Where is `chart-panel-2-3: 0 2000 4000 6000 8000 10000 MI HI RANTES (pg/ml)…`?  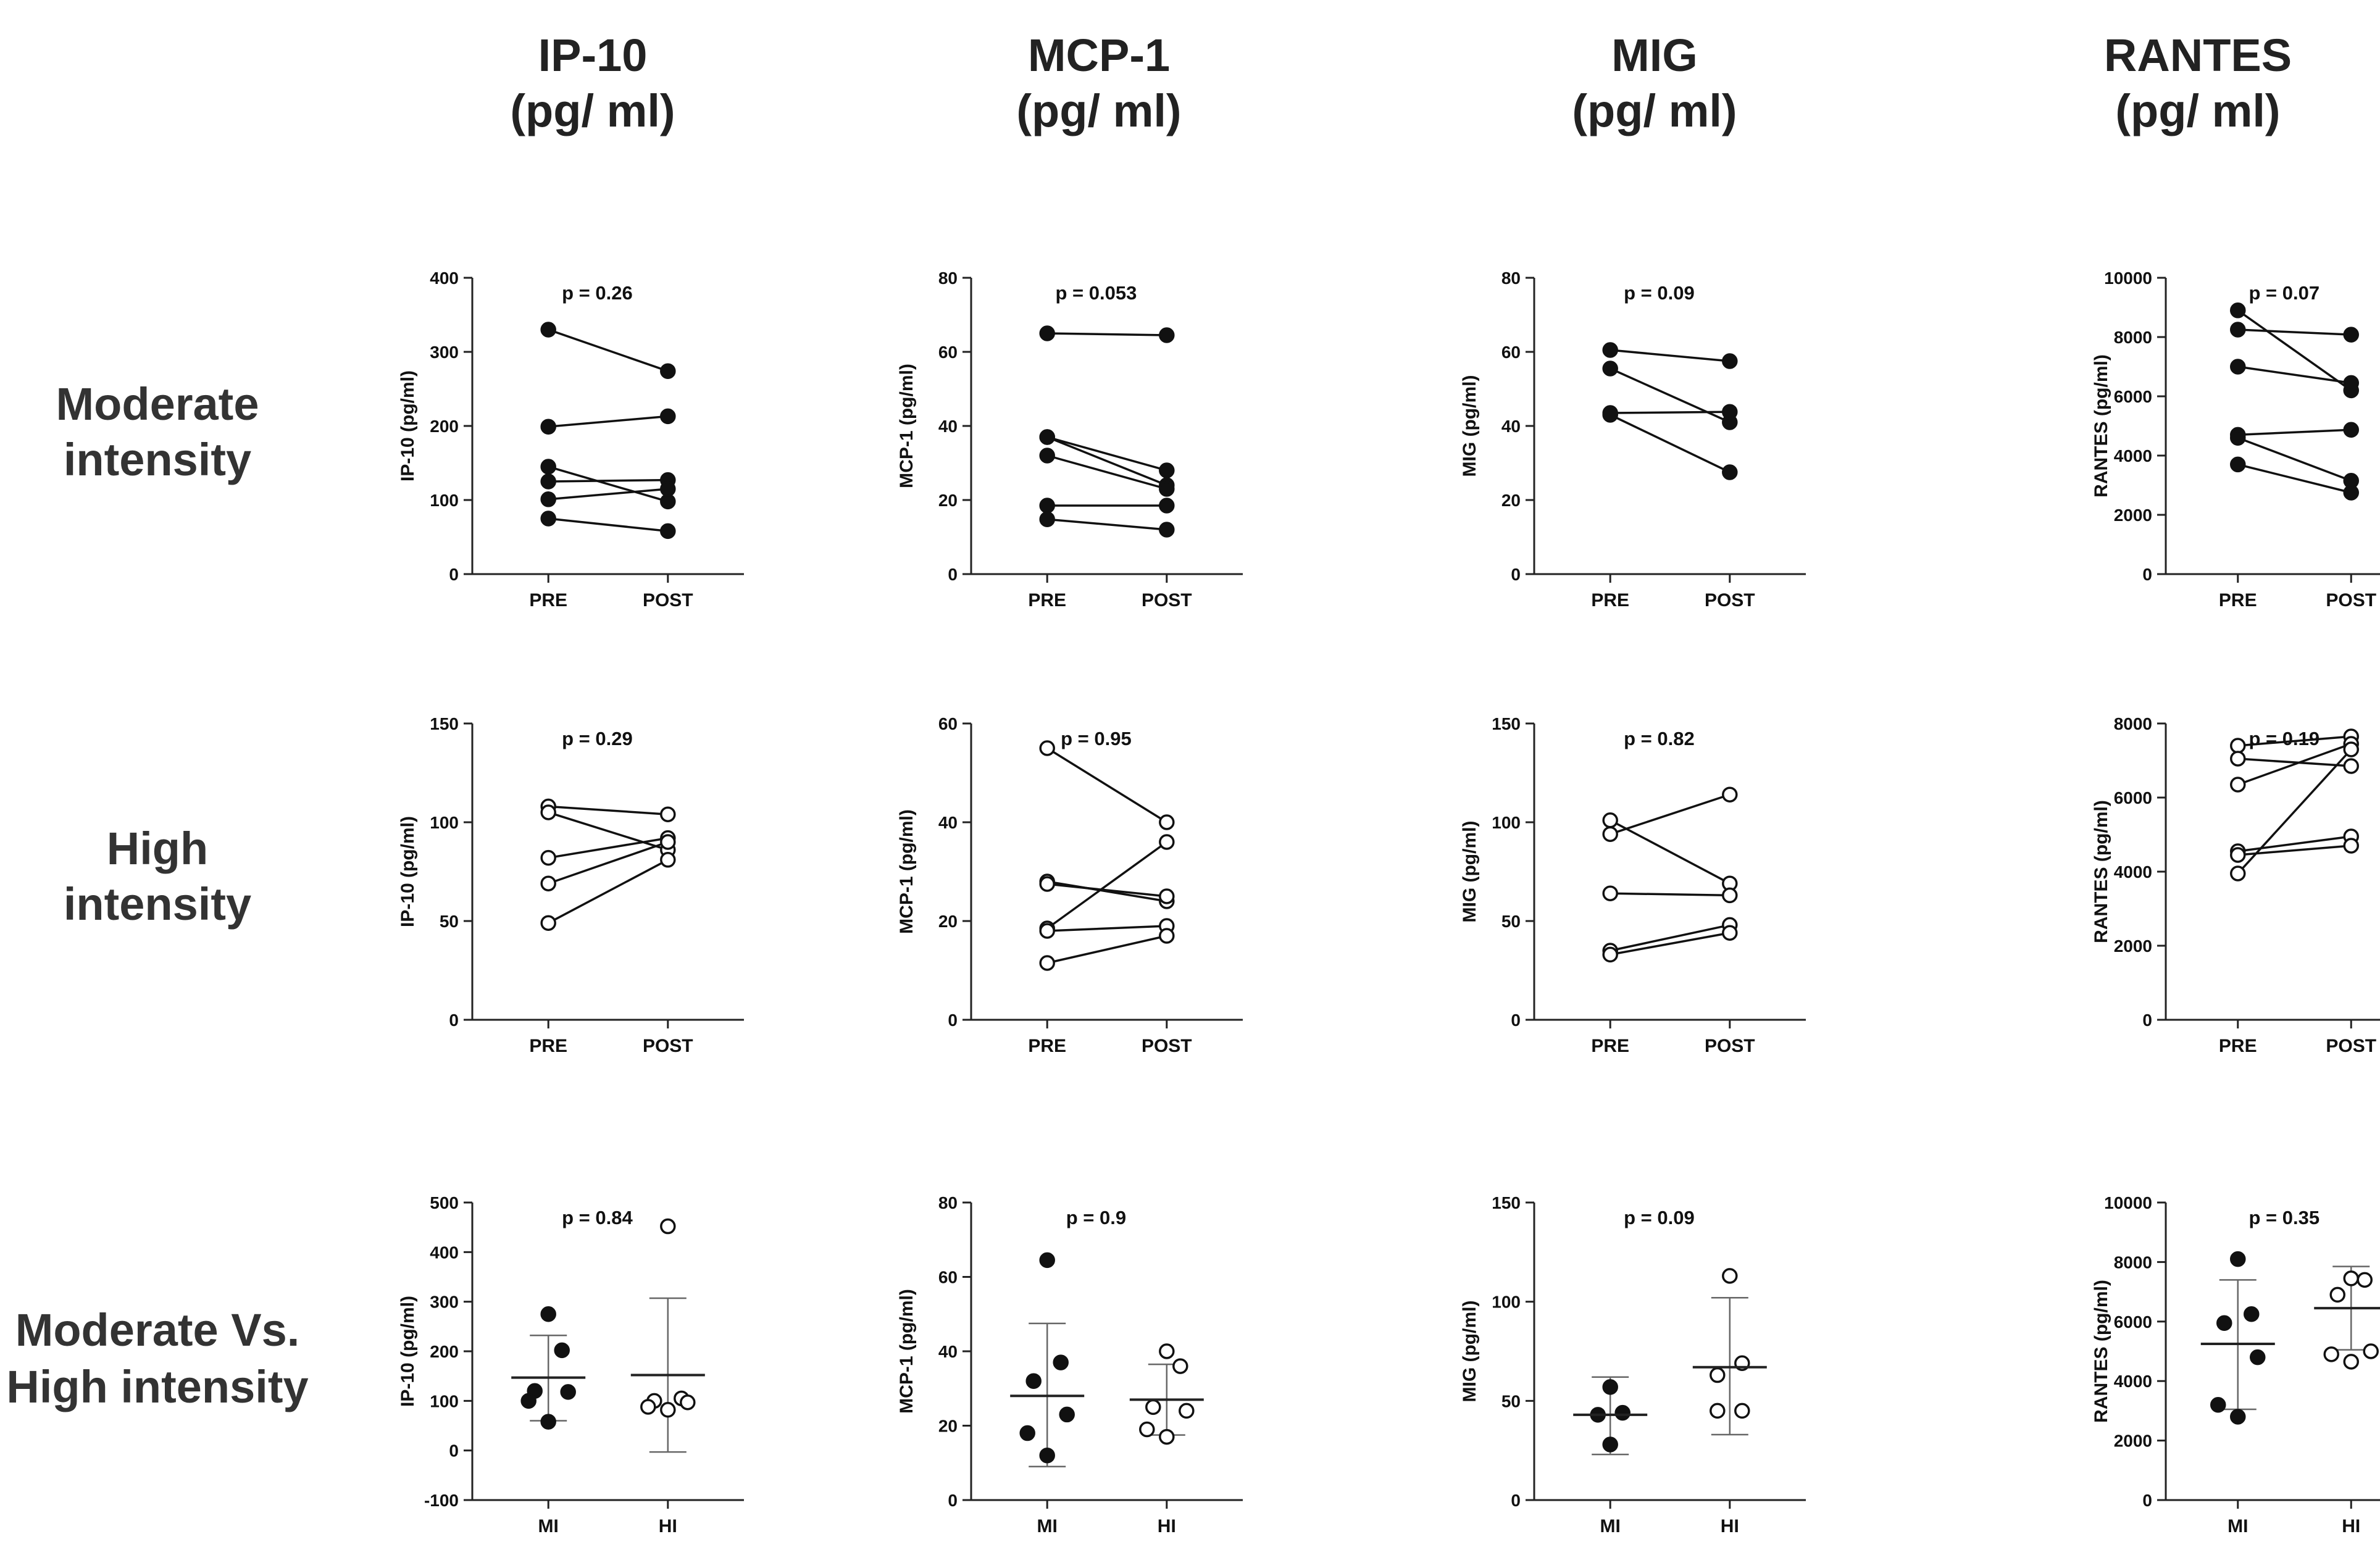 chart-panel-2-3: 0 2000 4000 6000 8000 10000 MI HI RANTES (pg/ml)… is located at coordinates (2235, 1365).